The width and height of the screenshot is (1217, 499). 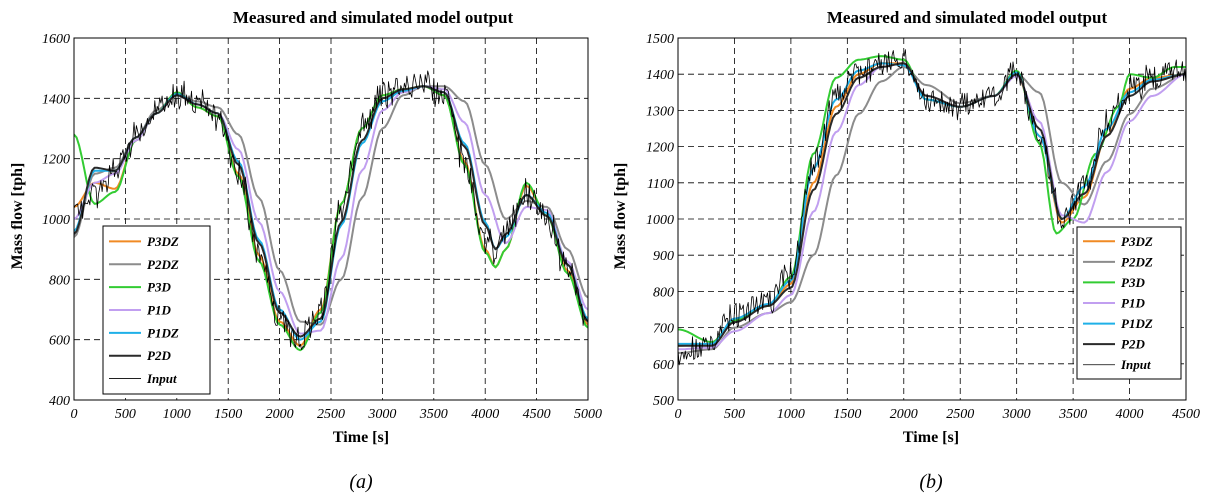 I want to click on y-tick-label: 1300, so click(x=660, y=111).